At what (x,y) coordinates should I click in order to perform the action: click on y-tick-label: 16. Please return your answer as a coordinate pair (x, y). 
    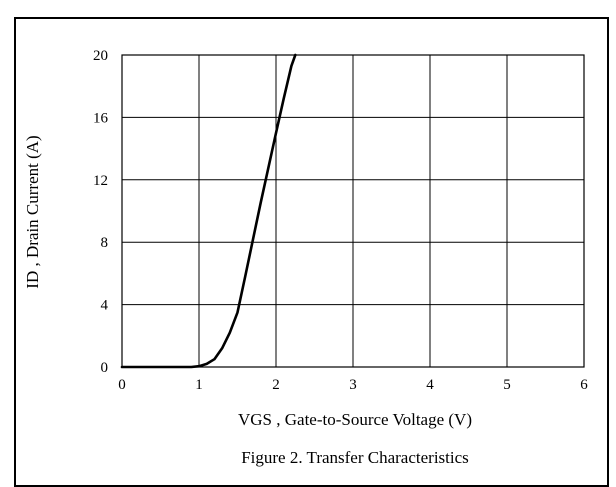
    Looking at the image, I should click on (101, 118).